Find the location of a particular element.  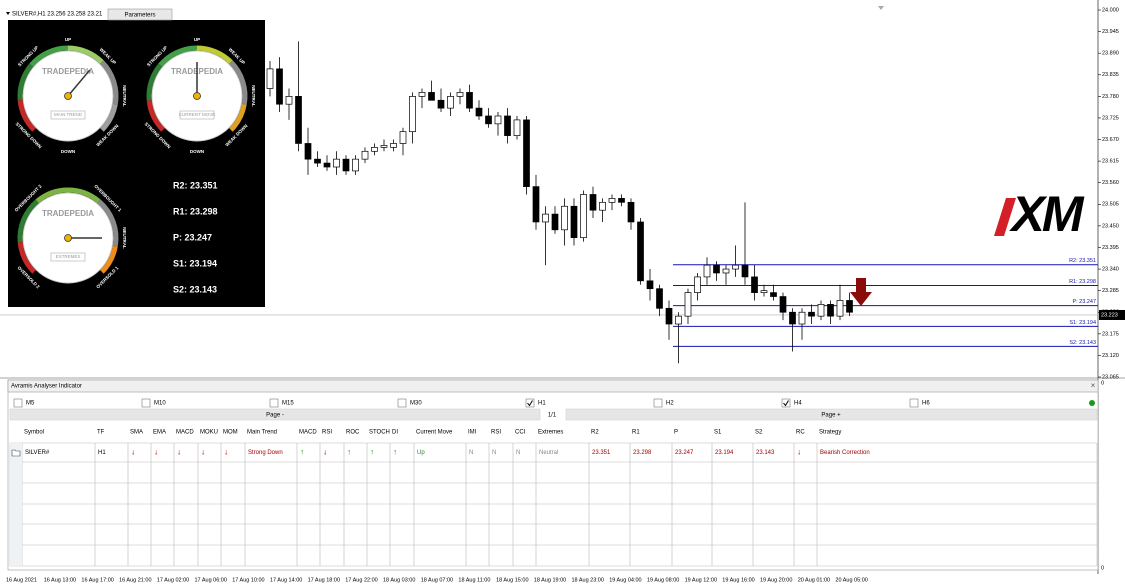

table-cell: ↑ is located at coordinates (395, 452).